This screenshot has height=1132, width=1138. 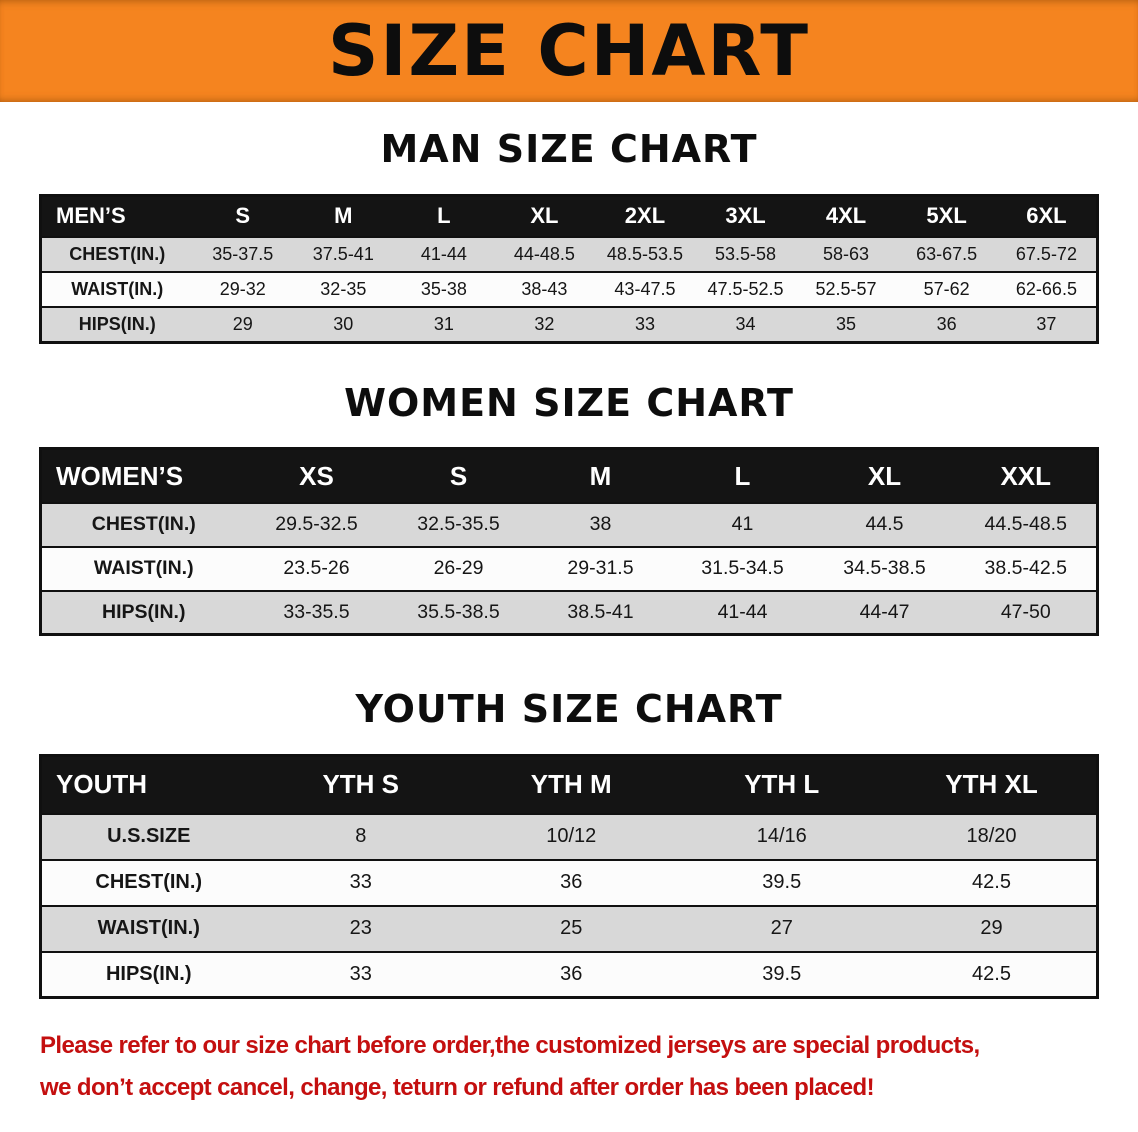 I want to click on measurement-row: U.S.SIZE 8 10/12 14/16 18/20, so click(x=569, y=836).